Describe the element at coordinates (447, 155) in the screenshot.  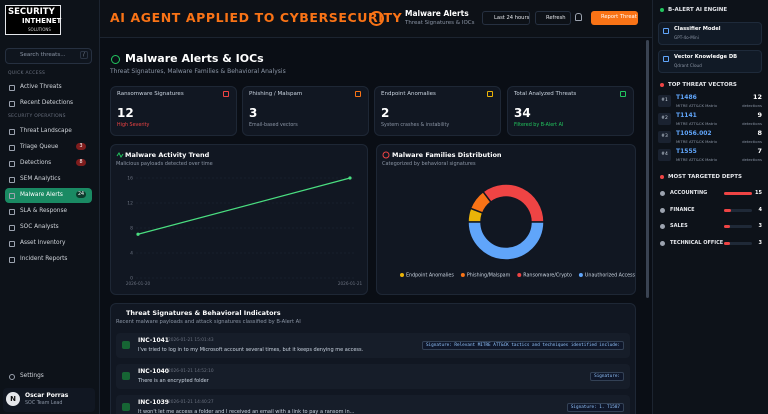
I see `chart-title: Malware Families Distribution` at that location.